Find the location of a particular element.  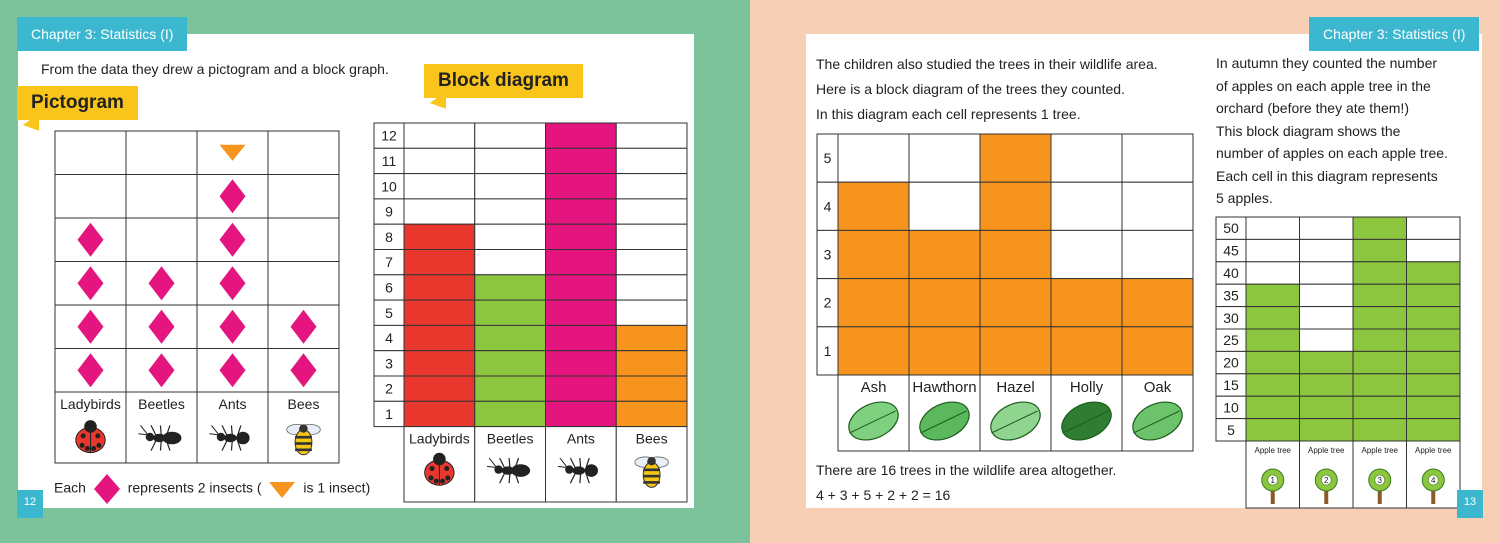

tree-number: 1 is located at coordinates (1273, 480).